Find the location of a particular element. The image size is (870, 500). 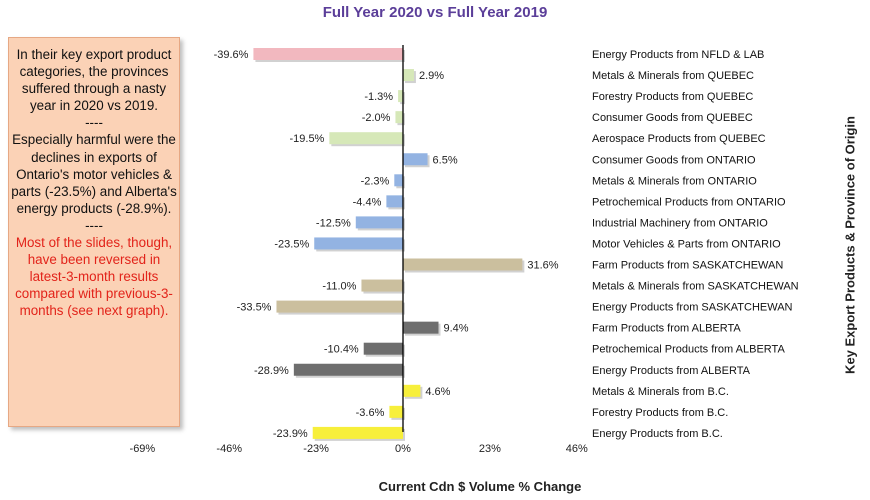

x-tick-label: -46% is located at coordinates (229, 449).